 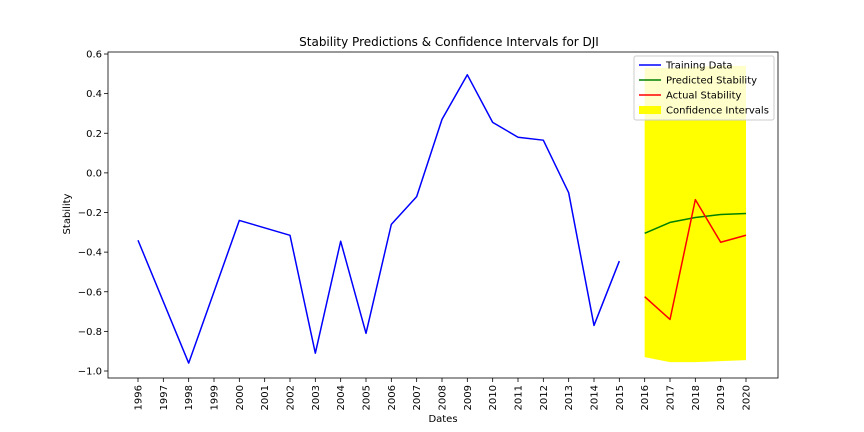 What do you see at coordinates (94, 134) in the screenshot?
I see `y-tick-label: 0.2` at bounding box center [94, 134].